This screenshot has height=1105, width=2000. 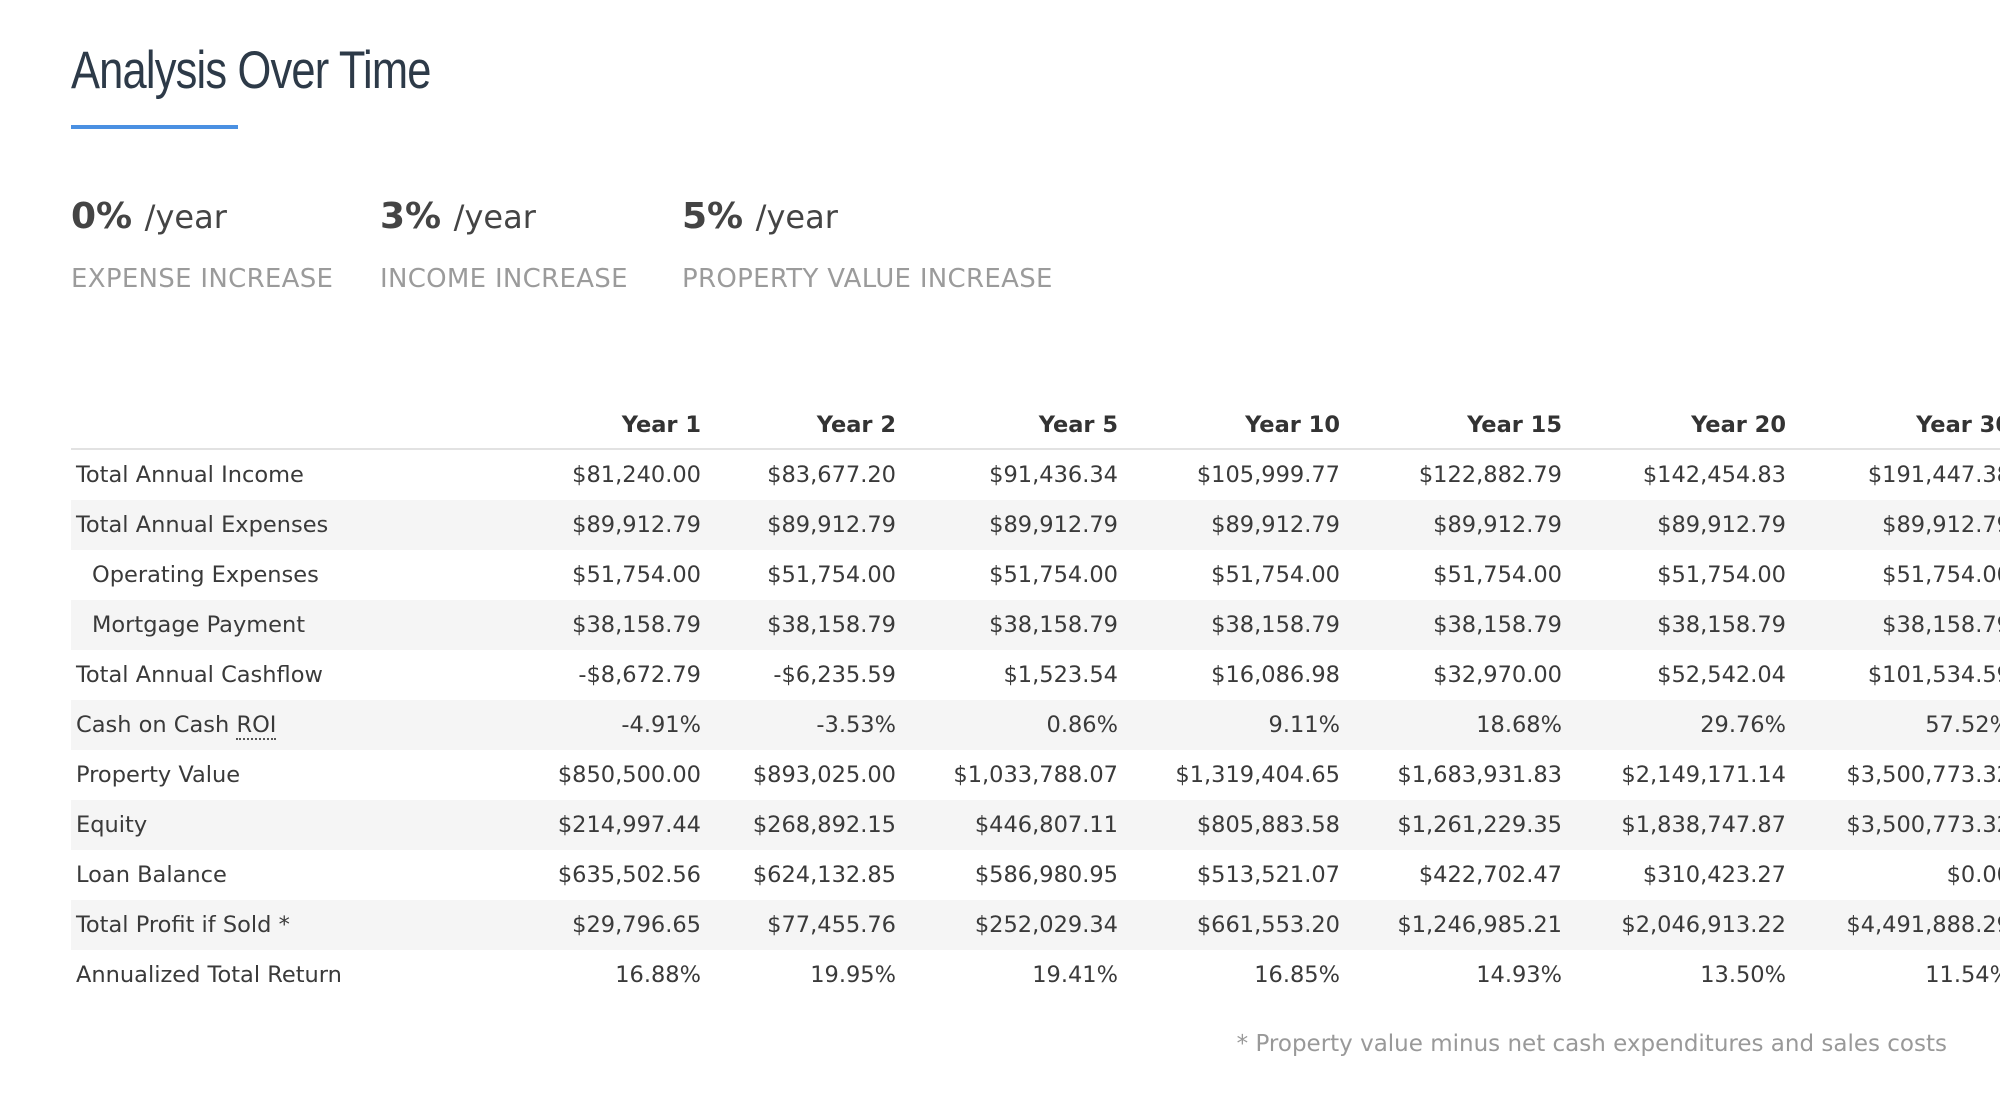 I want to click on table-cell: $422,702.47, so click(x=1490, y=875).